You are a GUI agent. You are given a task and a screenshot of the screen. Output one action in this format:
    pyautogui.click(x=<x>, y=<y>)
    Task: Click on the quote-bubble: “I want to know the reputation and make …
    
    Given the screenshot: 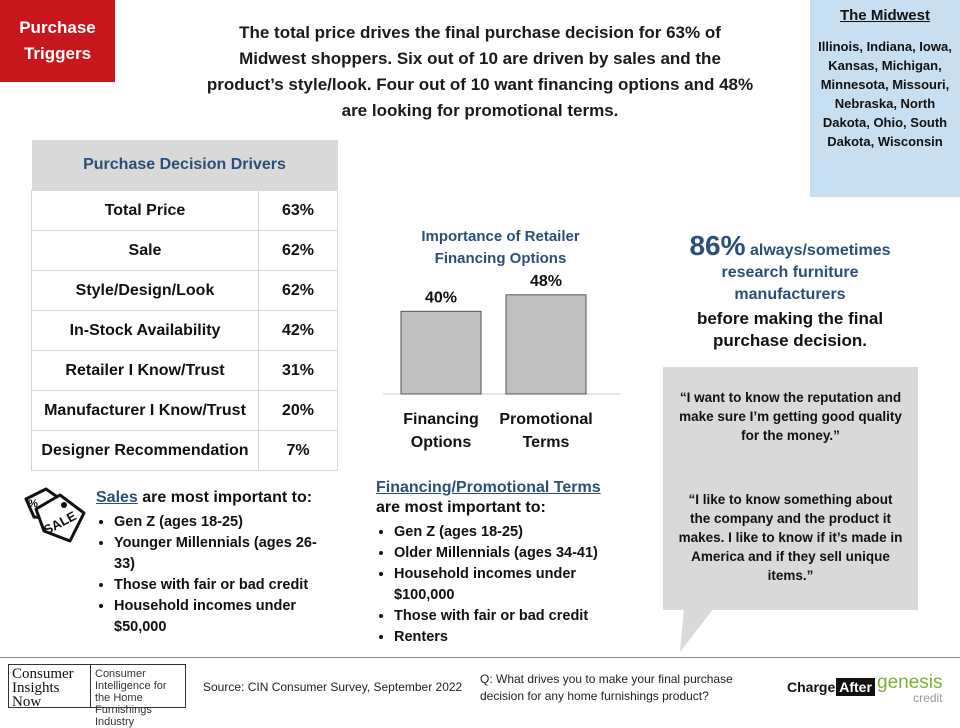 What is the action you would take?
    pyautogui.click(x=790, y=488)
    